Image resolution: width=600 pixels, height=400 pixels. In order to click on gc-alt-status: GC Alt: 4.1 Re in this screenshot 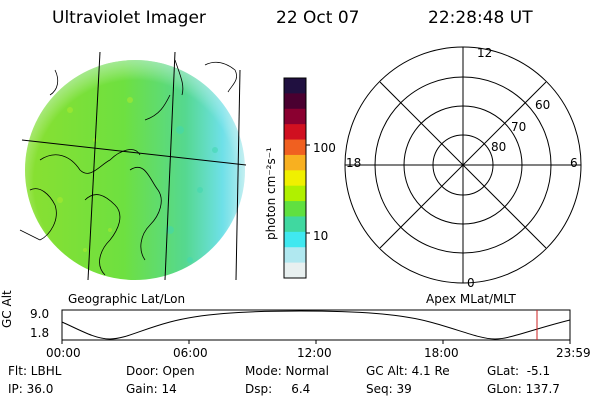, I will do `click(408, 371)`.